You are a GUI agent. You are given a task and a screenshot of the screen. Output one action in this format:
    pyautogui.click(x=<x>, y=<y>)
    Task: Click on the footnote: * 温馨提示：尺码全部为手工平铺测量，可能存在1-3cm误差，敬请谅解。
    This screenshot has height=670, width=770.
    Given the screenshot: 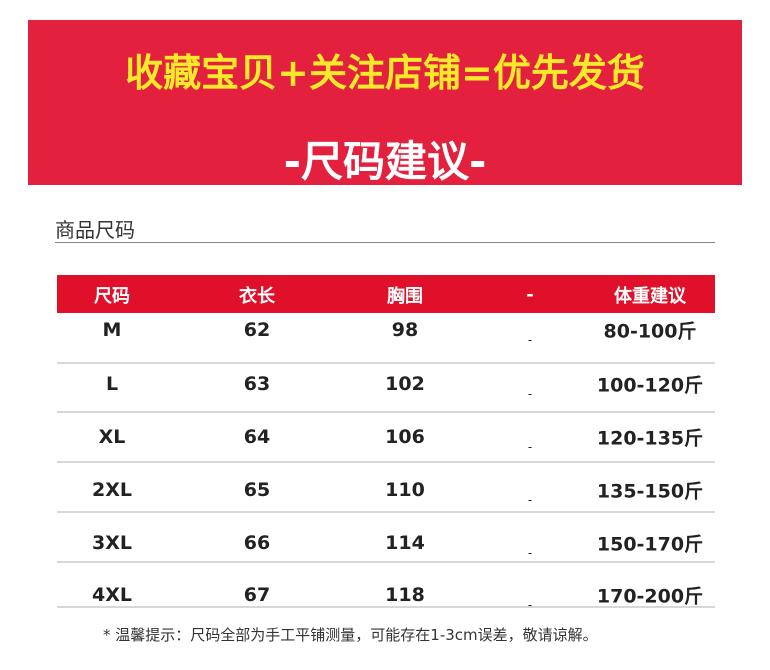 What is the action you would take?
    pyautogui.click(x=350, y=635)
    